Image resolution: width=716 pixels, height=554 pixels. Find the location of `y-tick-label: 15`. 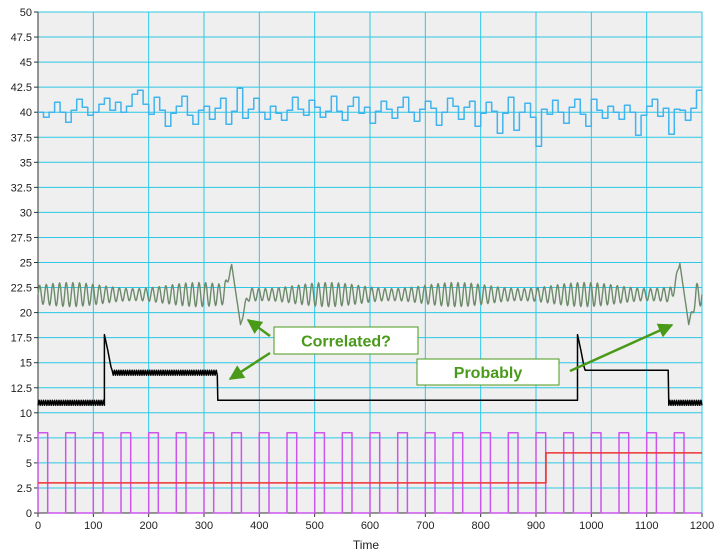

y-tick-label: 15 is located at coordinates (26, 364).